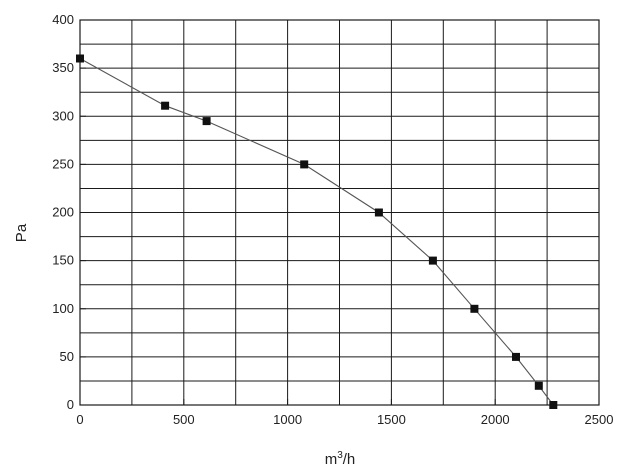 The image size is (636, 472). What do you see at coordinates (495, 419) in the screenshot?
I see `x-tick-label: 2000` at bounding box center [495, 419].